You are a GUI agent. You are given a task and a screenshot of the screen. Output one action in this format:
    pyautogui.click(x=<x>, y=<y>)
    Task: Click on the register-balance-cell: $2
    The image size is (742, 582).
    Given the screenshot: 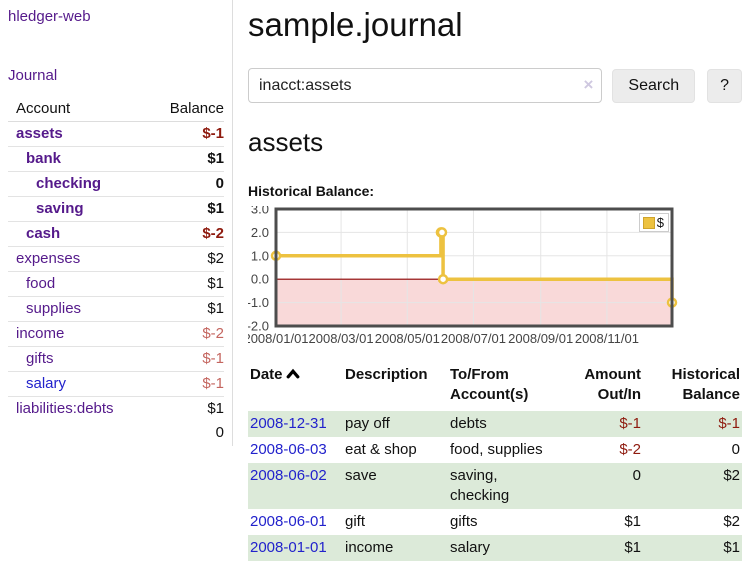 What is the action you would take?
    pyautogui.click(x=731, y=475)
    